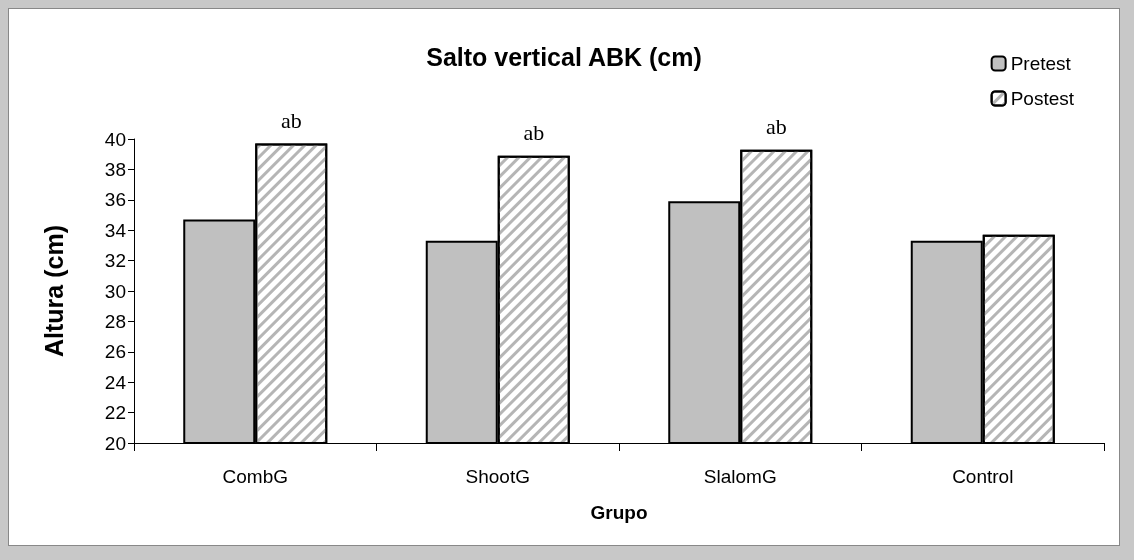  What do you see at coordinates (115, 261) in the screenshot?
I see `y-tick-label: 32` at bounding box center [115, 261].